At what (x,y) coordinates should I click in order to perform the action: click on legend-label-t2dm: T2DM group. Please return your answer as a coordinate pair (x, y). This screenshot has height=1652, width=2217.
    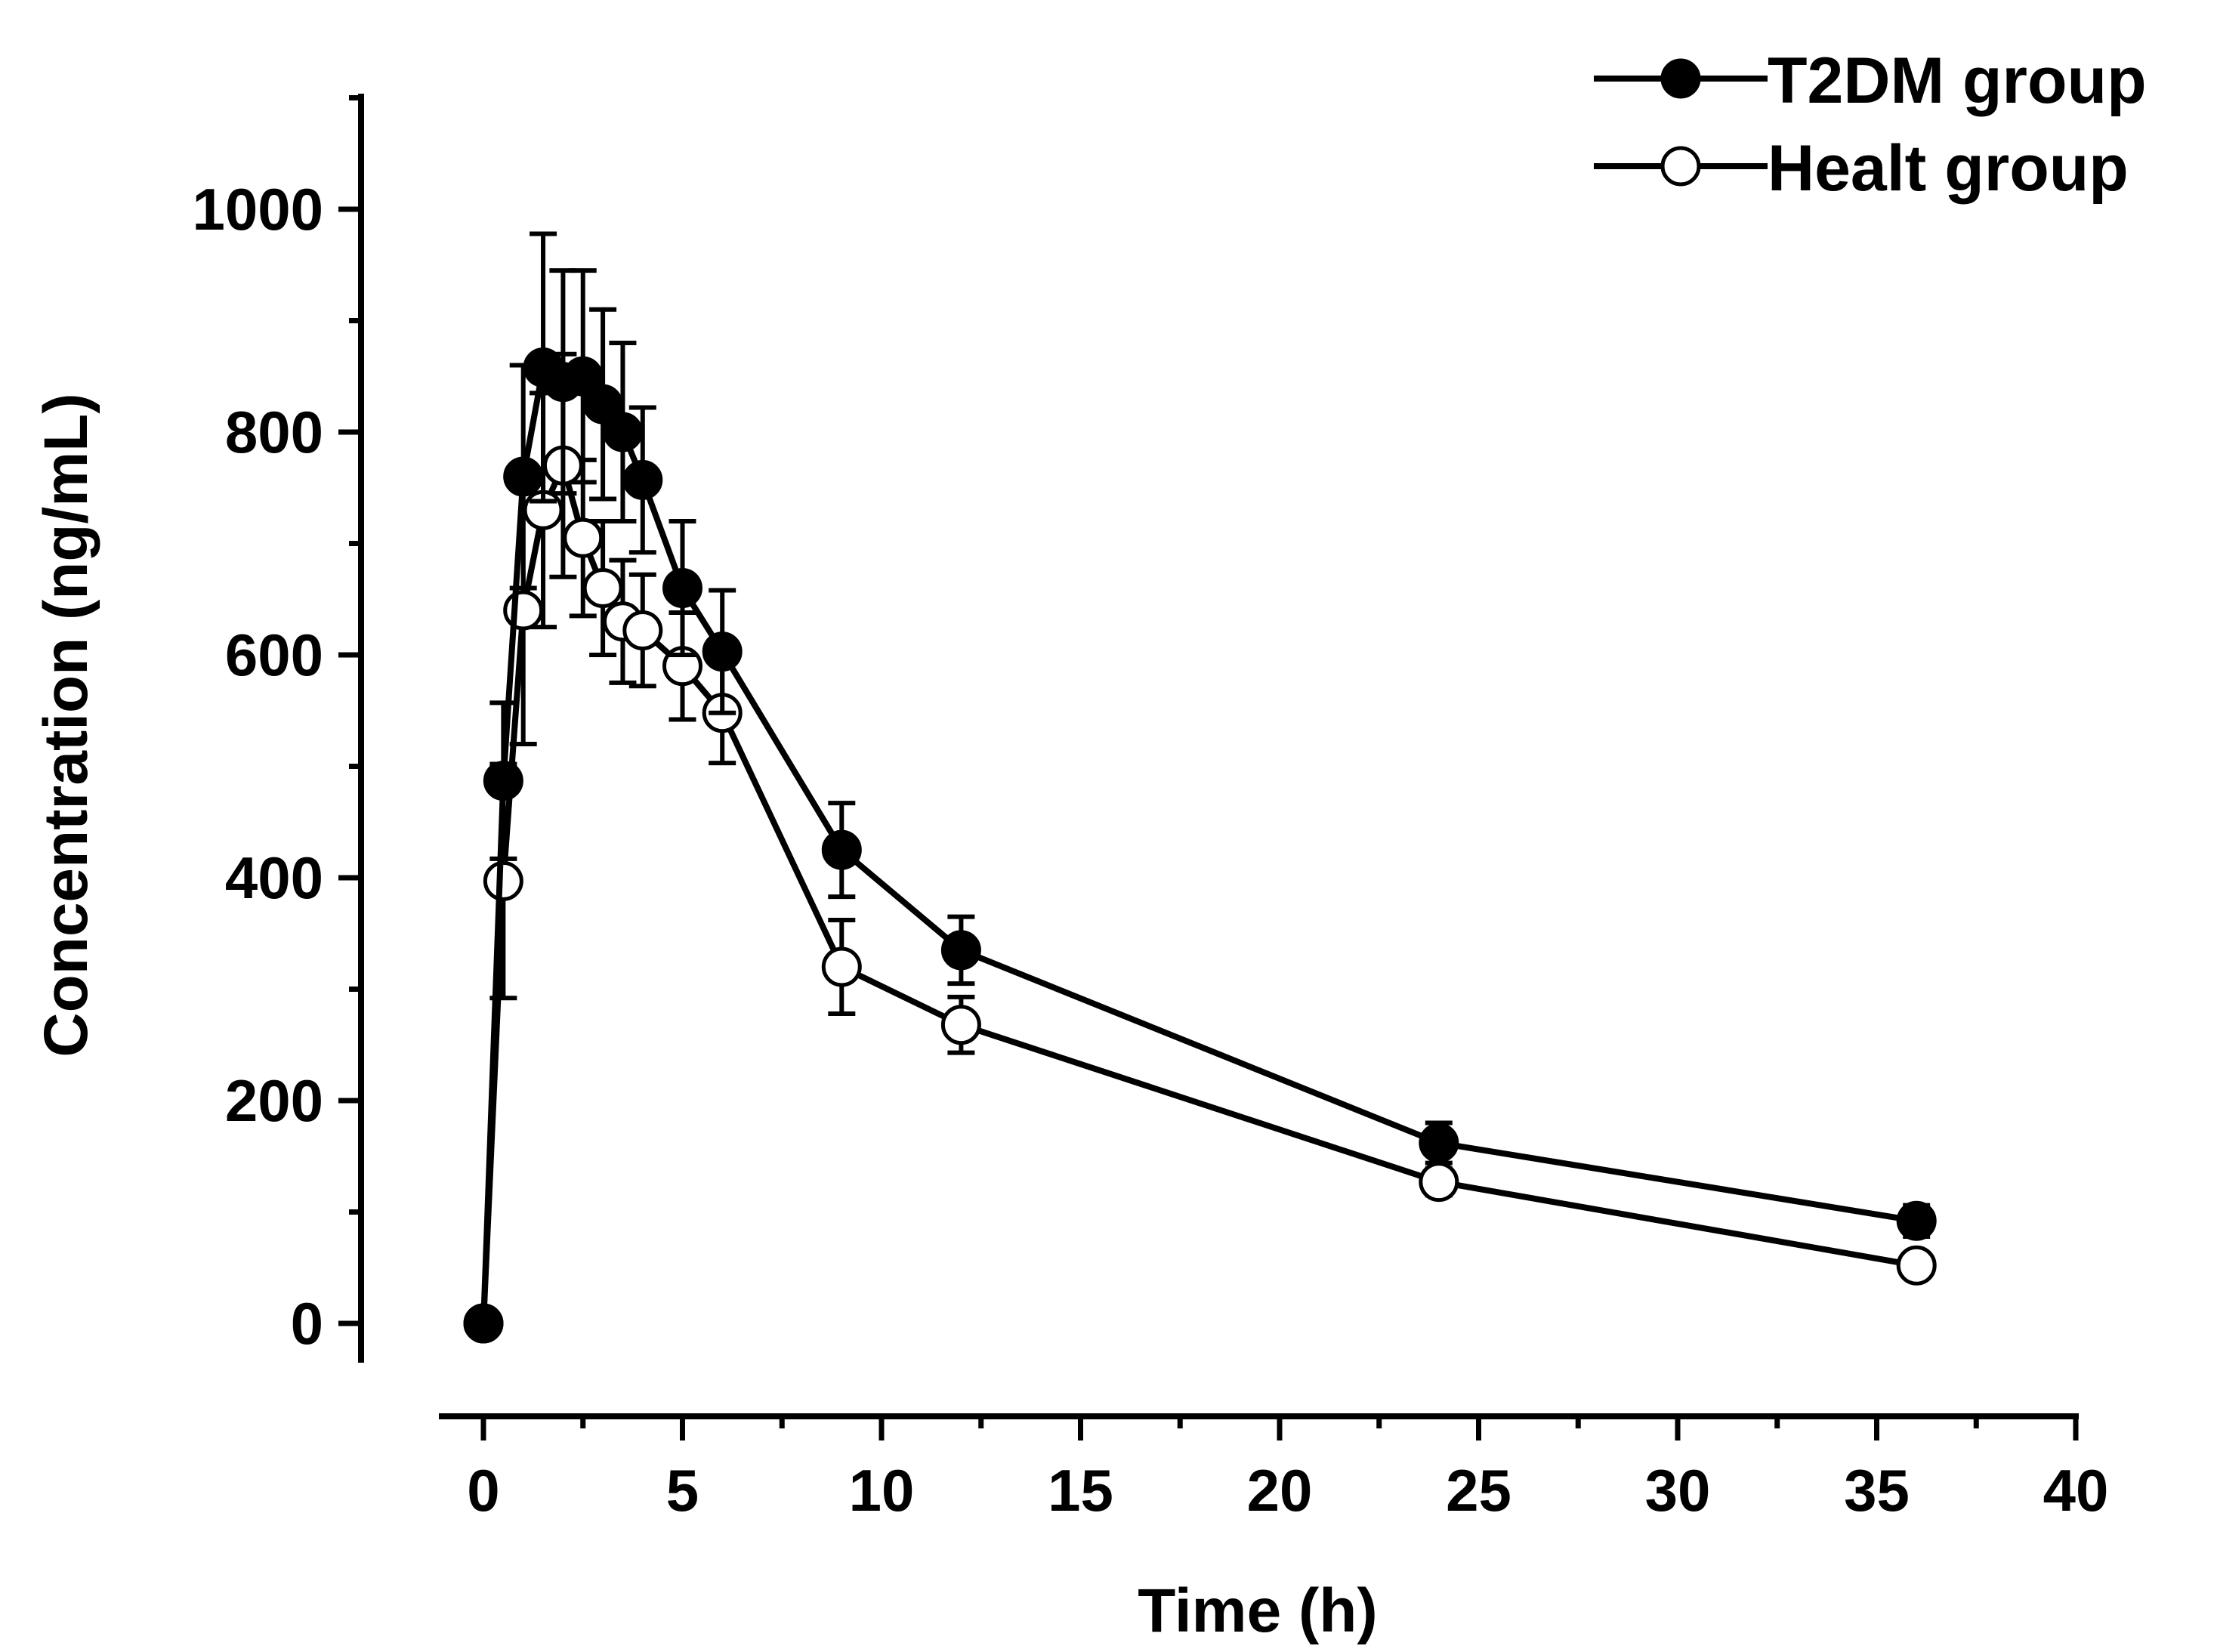
    Looking at the image, I should click on (1957, 81).